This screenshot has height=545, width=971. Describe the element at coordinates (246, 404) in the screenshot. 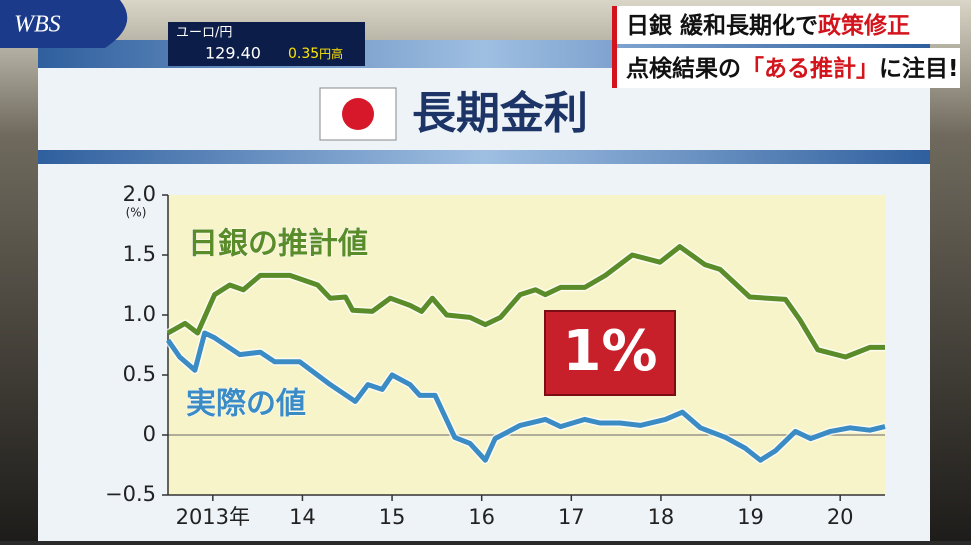

I see `series-label: 実際の値` at that location.